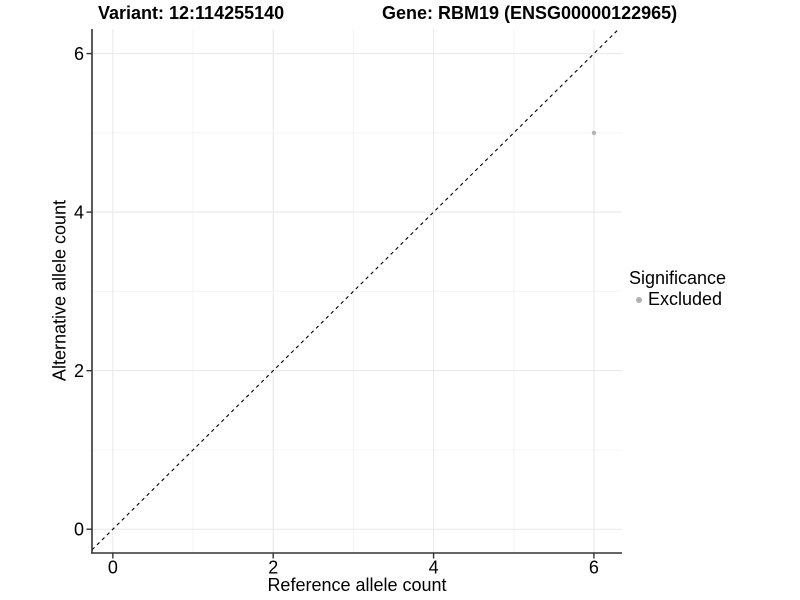 This screenshot has width=800, height=600. What do you see at coordinates (357, 585) in the screenshot?
I see `x-axis-title: Reference allele count` at bounding box center [357, 585].